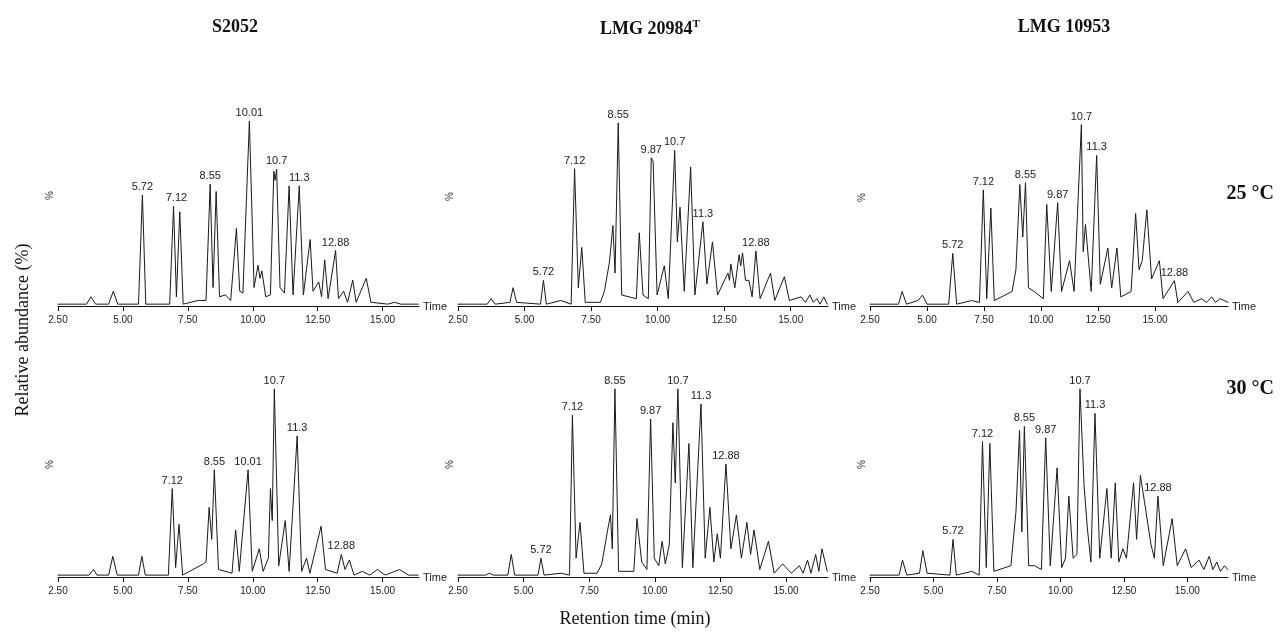 The width and height of the screenshot is (1282, 638). What do you see at coordinates (235, 26) in the screenshot?
I see `chart-title: S2052` at bounding box center [235, 26].